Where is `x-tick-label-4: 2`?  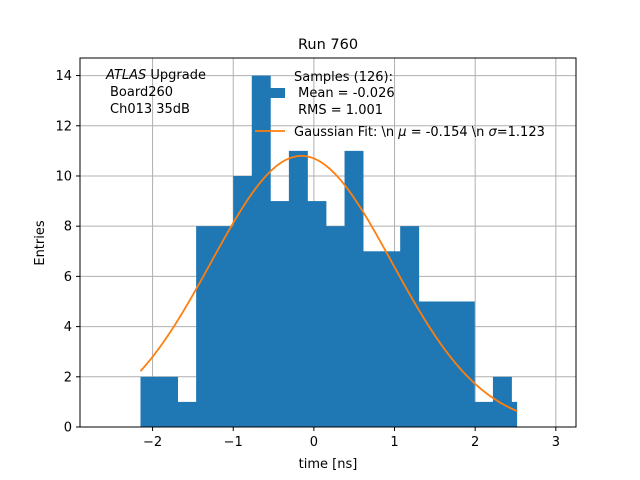
x-tick-label-4: 2 is located at coordinates (475, 442).